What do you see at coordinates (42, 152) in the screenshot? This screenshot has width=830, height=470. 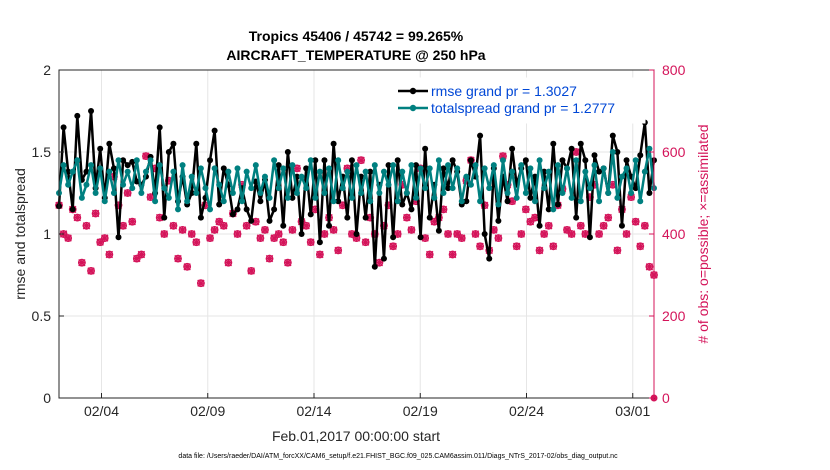 I see `y-tick-label: 1.5` at bounding box center [42, 152].